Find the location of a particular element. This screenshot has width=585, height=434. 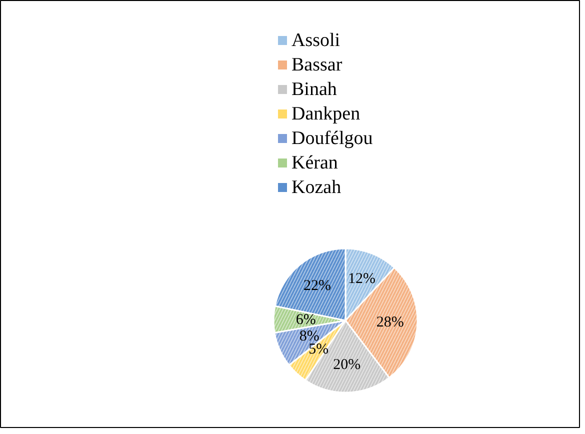

data-label: 28% is located at coordinates (390, 322).